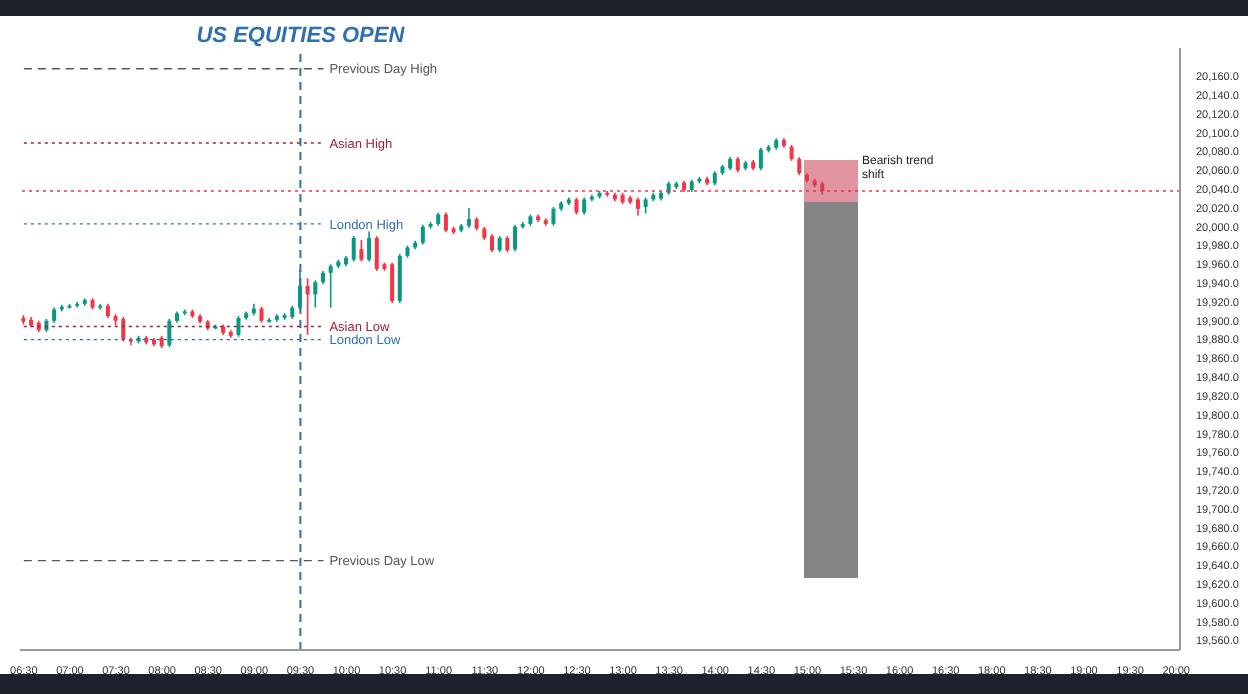 This screenshot has height=694, width=1248. What do you see at coordinates (301, 36) in the screenshot?
I see `ref-line-label: US EQUITIES OPEN` at bounding box center [301, 36].